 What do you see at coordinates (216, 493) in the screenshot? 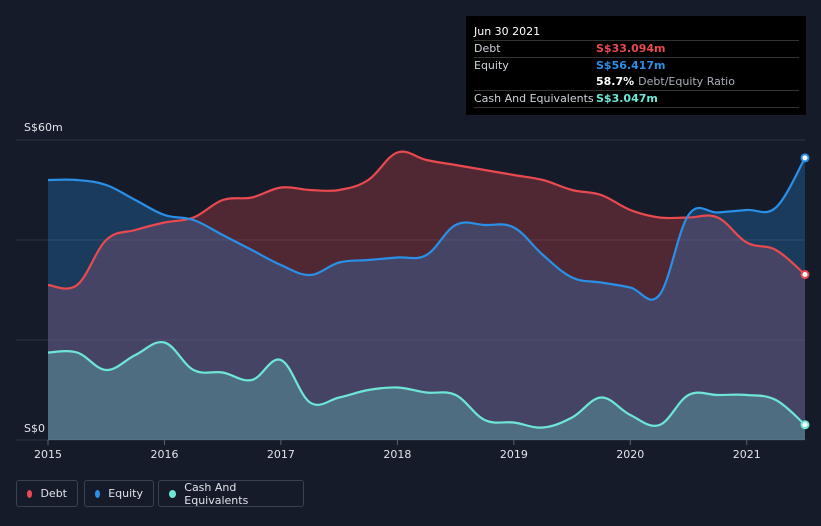
I see `legend-cash-label: Cash And Equivalents` at bounding box center [216, 493].